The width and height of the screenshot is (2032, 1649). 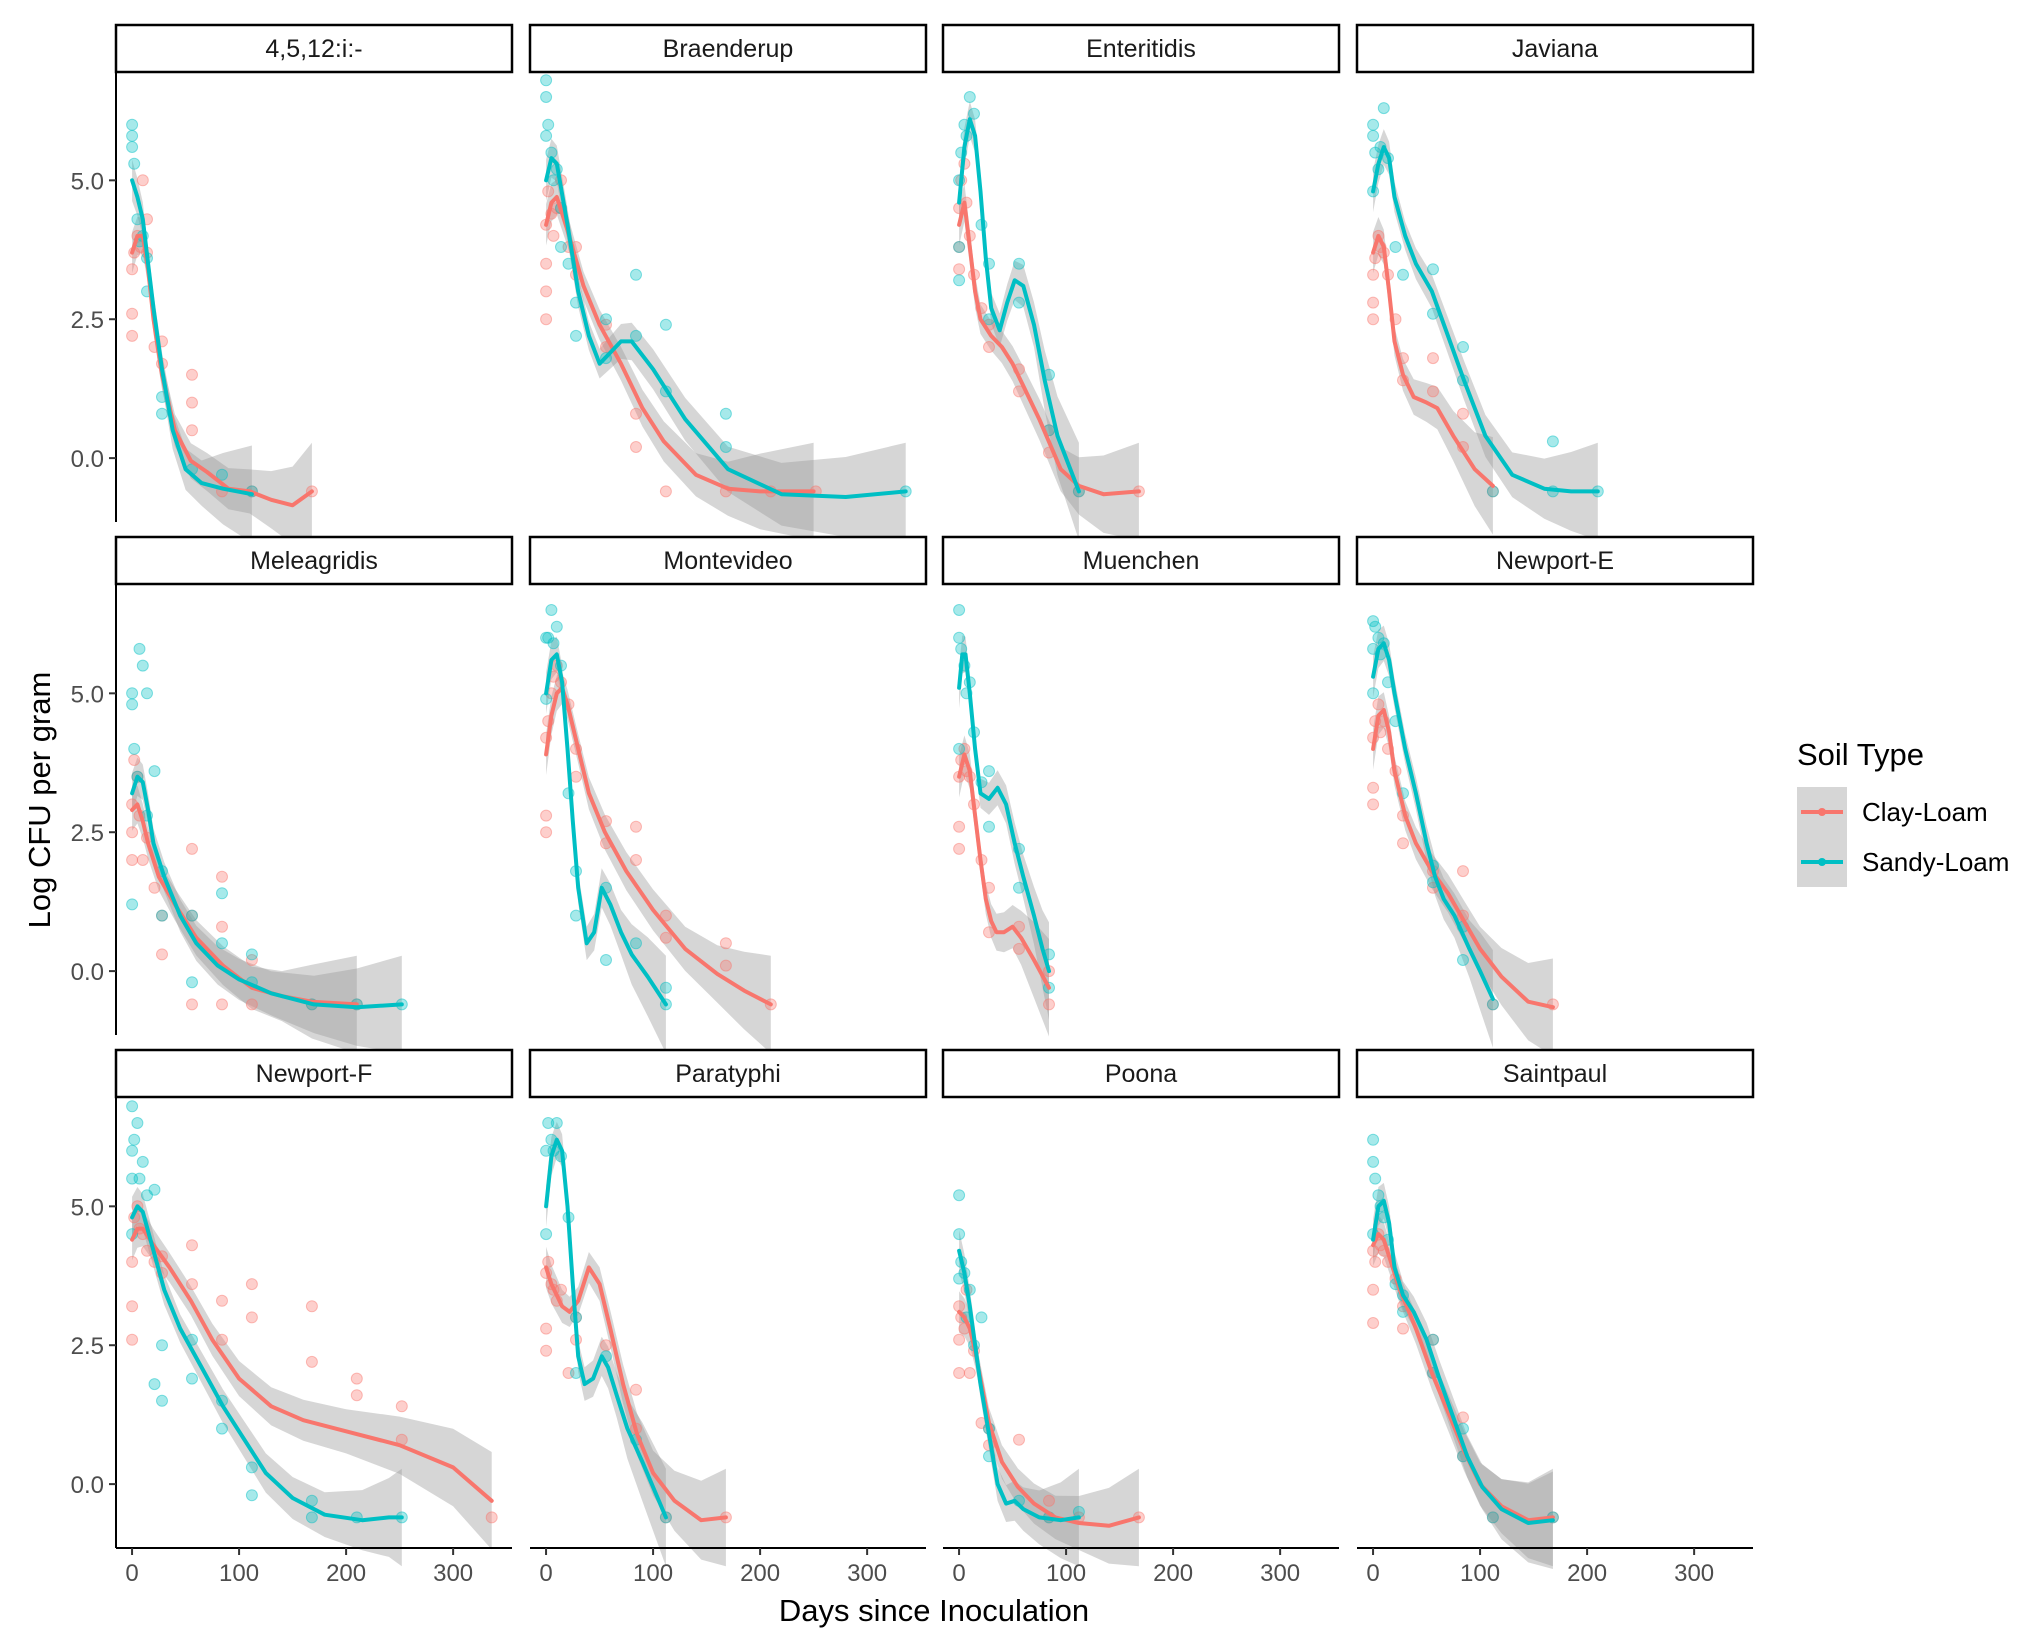 I want to click on facet-newport-e: Newport-E, so click(x=1555, y=795).